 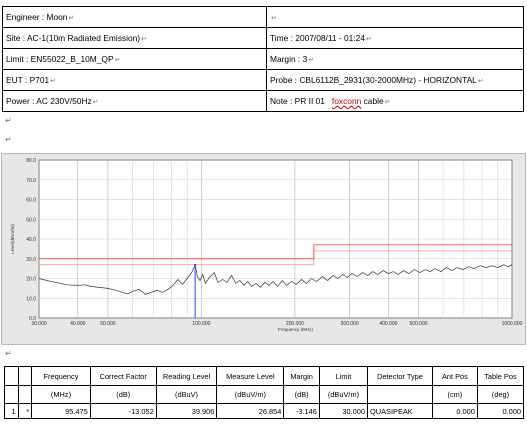 What do you see at coordinates (61, 394) in the screenshot?
I see `column-unit: (MHz)` at bounding box center [61, 394].